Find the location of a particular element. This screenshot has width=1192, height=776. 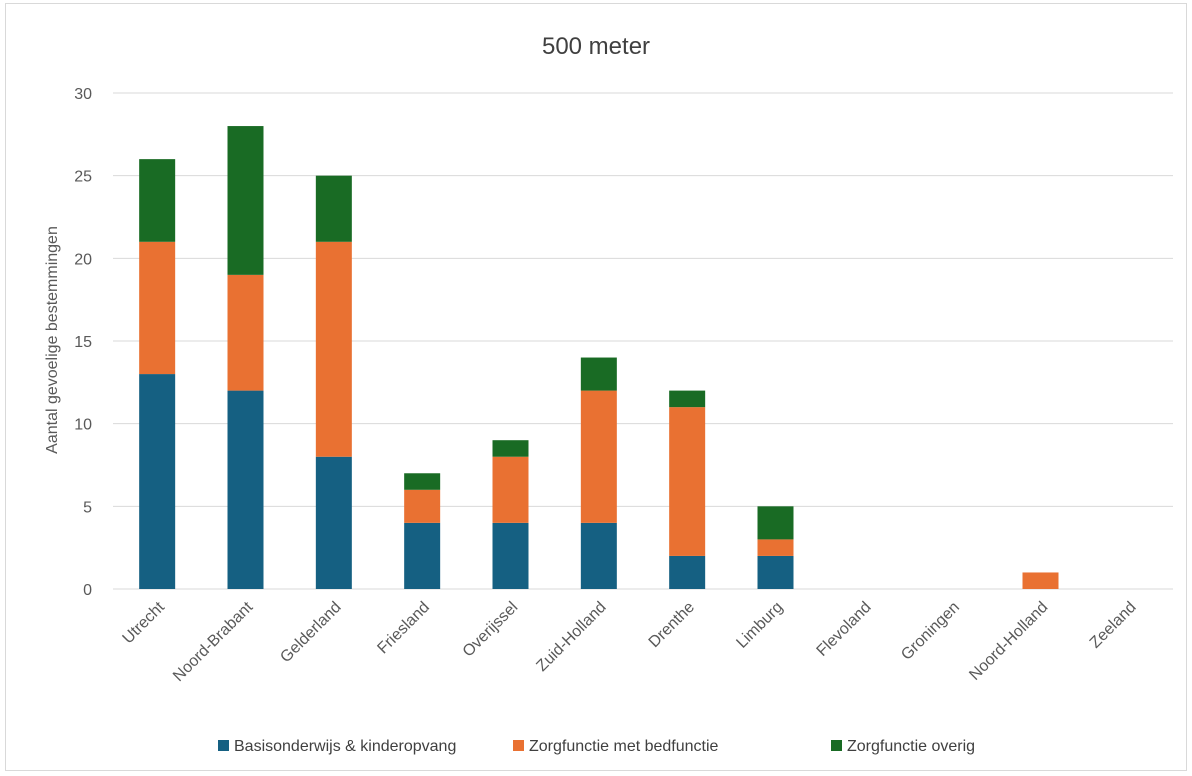

x-tick-label: Groningen is located at coordinates (930, 631).